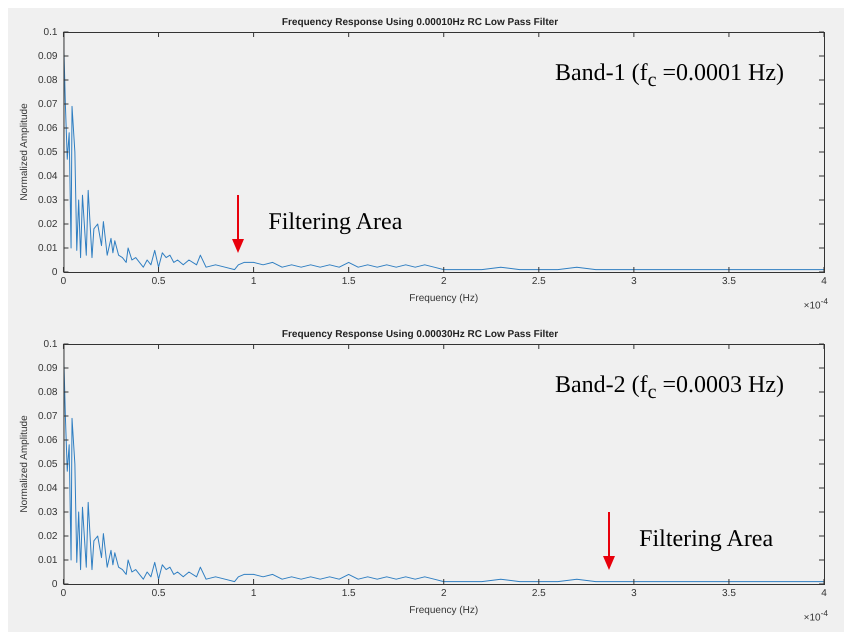  What do you see at coordinates (669, 388) in the screenshot?
I see `annotation: Band-2 (f$_{c}$ =0.0003 Hz)` at bounding box center [669, 388].